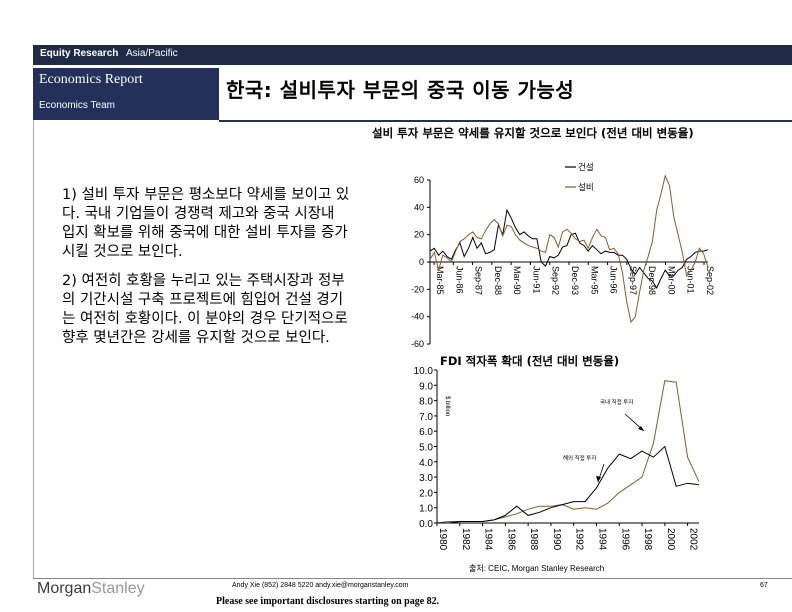  What do you see at coordinates (426, 417) in the screenshot?
I see `chart2-ytick-label: 7.0` at bounding box center [426, 417].